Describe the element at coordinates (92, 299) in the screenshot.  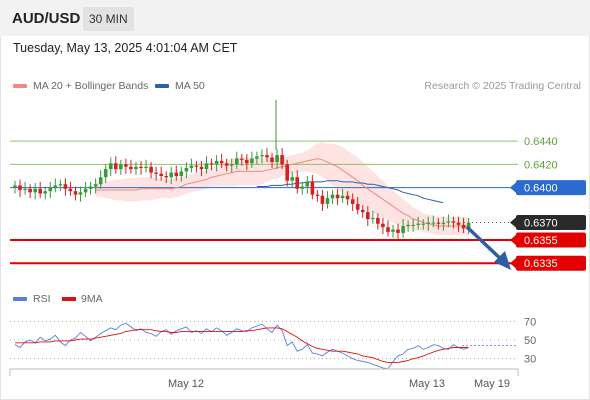
I see `ma9-legend-label: 9MA` at that location.